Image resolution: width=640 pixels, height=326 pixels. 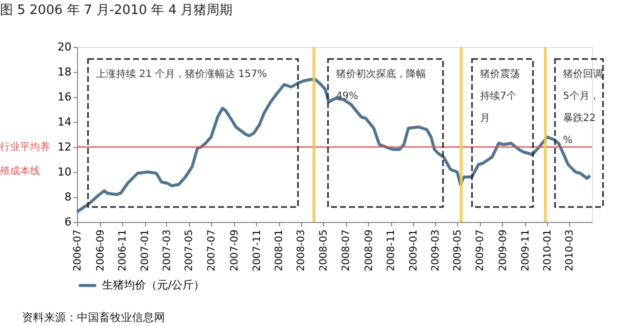 I want to click on y-tick-label: 14, so click(x=65, y=122).